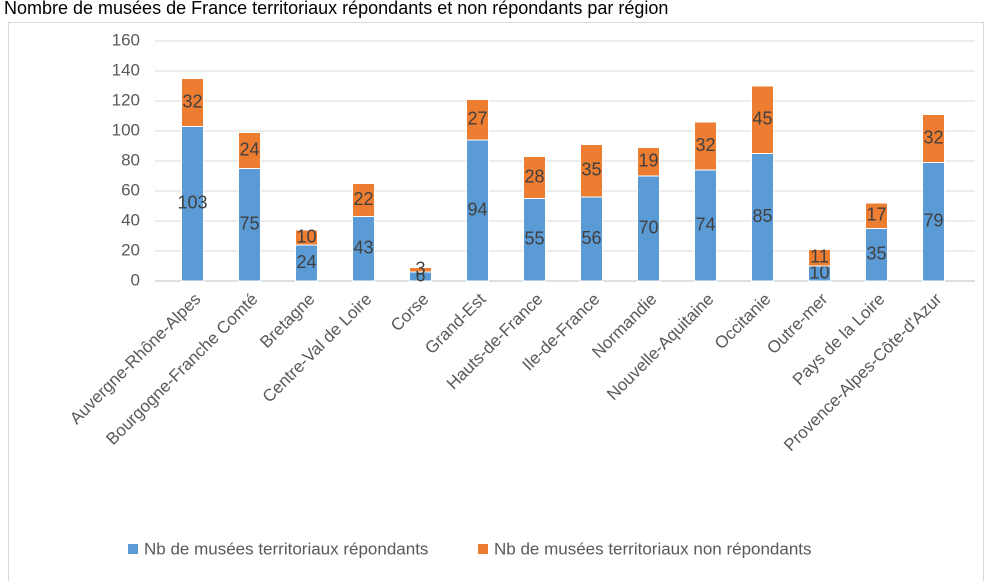 Image resolution: width=989 pixels, height=581 pixels. I want to click on data-label: 75, so click(249, 224).